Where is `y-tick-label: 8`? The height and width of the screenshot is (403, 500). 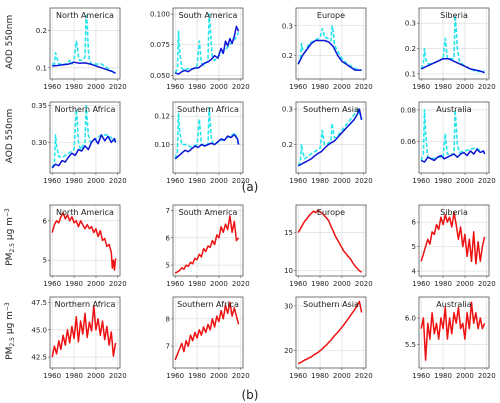 y-tick-label: 8 is located at coordinates (168, 319).